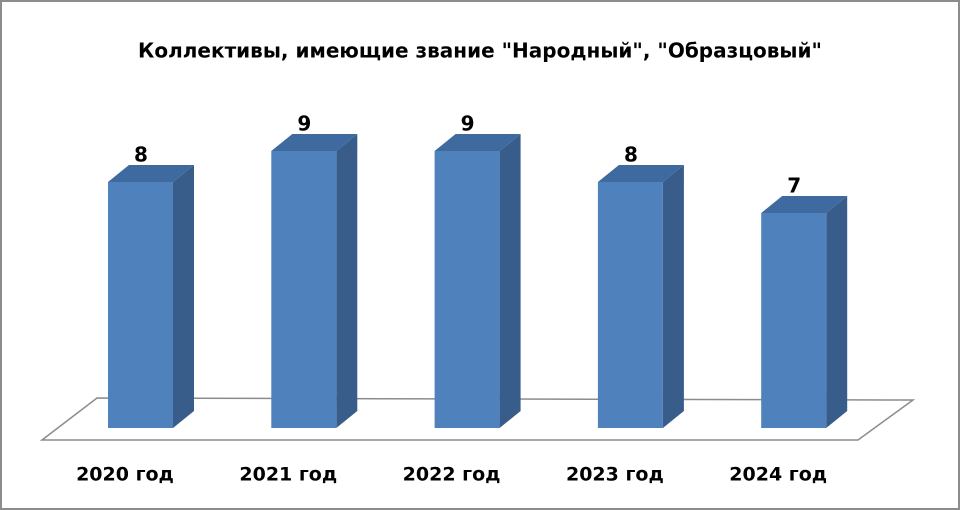 The width and height of the screenshot is (960, 510). Describe the element at coordinates (125, 475) in the screenshot. I see `x-tick-label: 2020 год` at that location.